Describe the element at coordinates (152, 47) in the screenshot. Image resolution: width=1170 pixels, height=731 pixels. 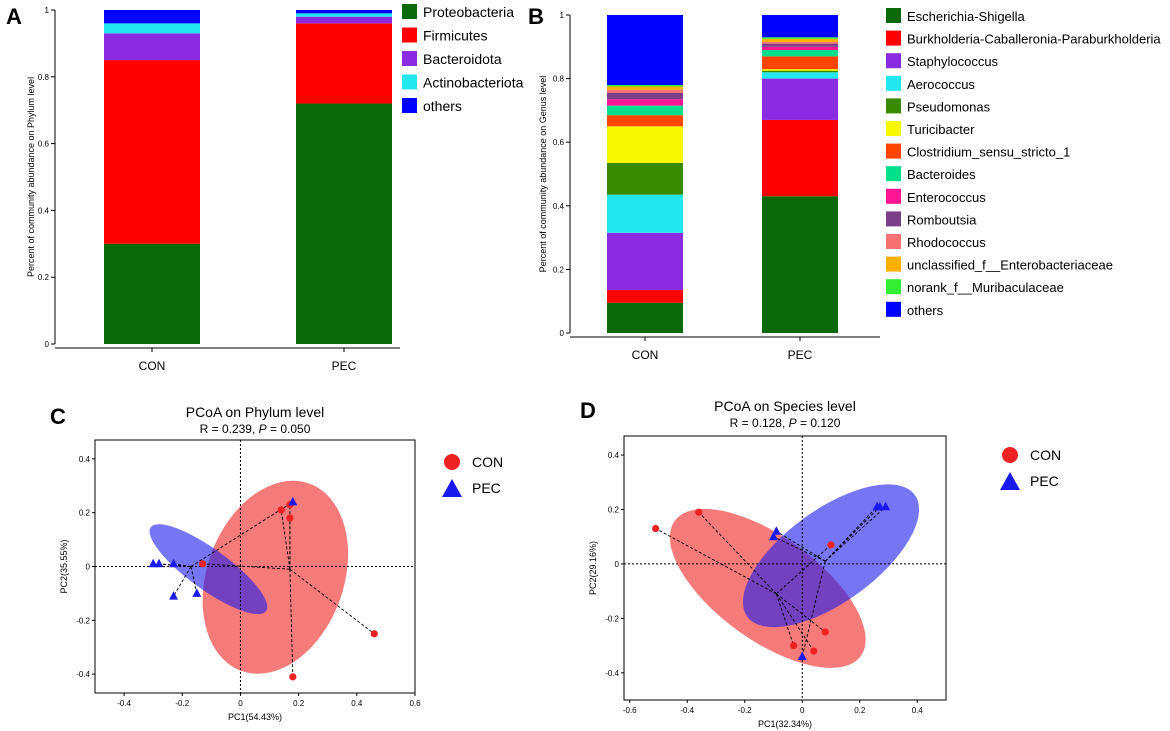
I see `bar-segment-con-bacteroidota` at that location.